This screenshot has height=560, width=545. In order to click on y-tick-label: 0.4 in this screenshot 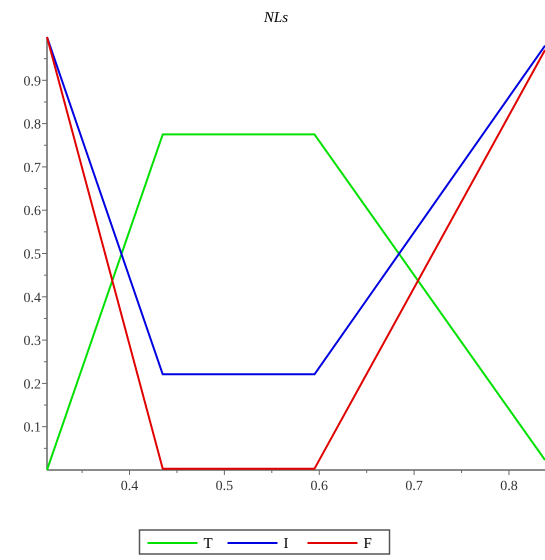, I will do `click(32, 298)`.